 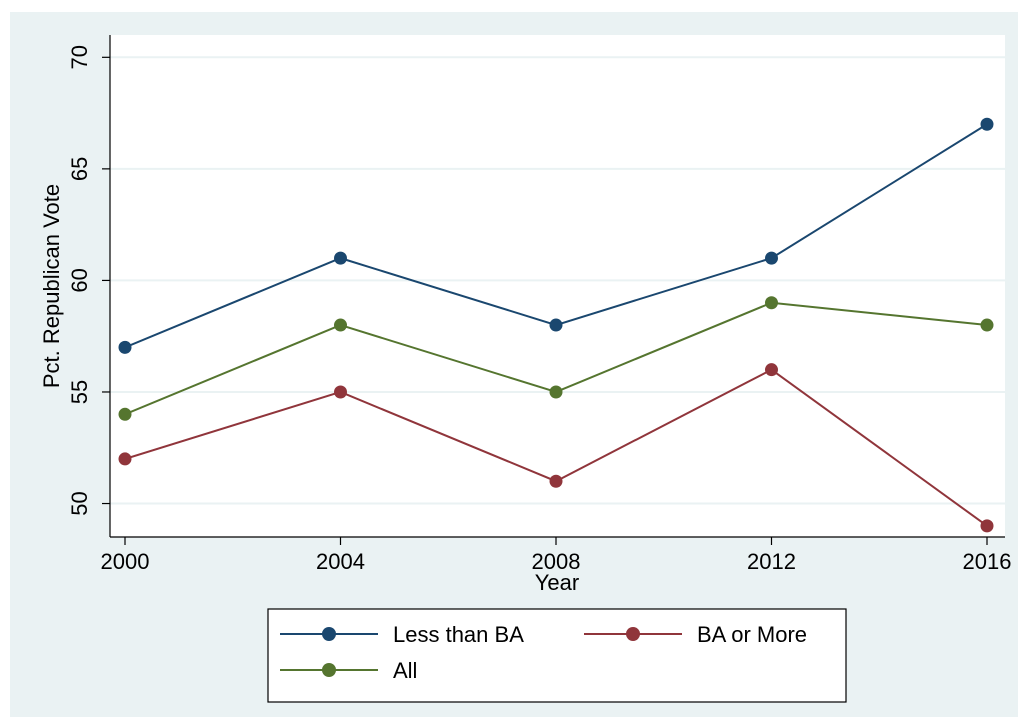 What do you see at coordinates (348, 670) in the screenshot?
I see `legend-item-all: All` at bounding box center [348, 670].